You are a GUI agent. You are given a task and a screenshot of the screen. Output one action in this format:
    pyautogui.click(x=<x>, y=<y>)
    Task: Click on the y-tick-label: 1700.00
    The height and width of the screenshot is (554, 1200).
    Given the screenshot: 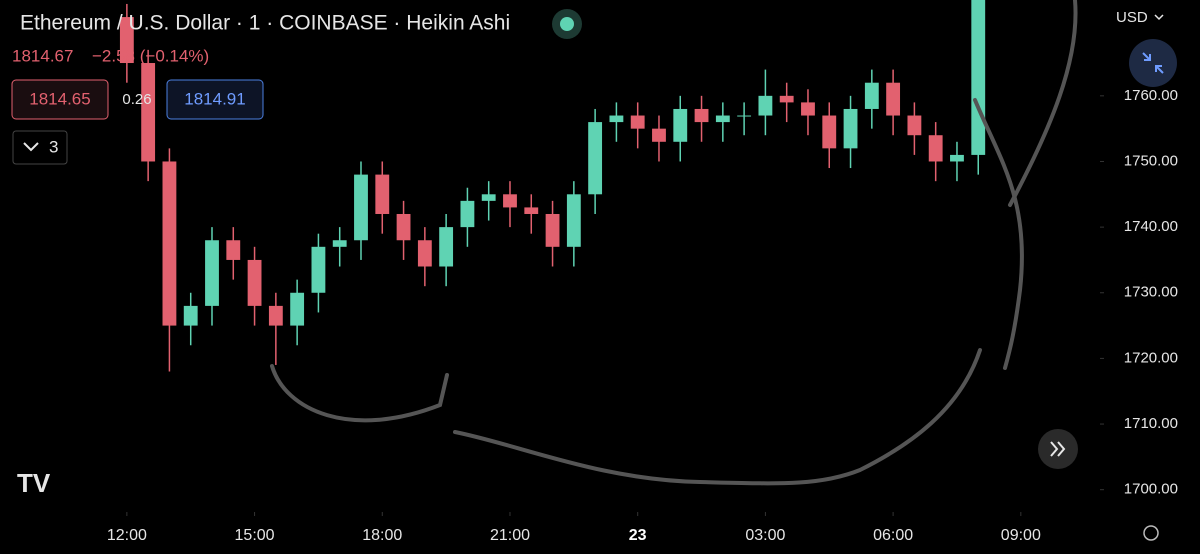 What is the action you would take?
    pyautogui.click(x=1151, y=489)
    